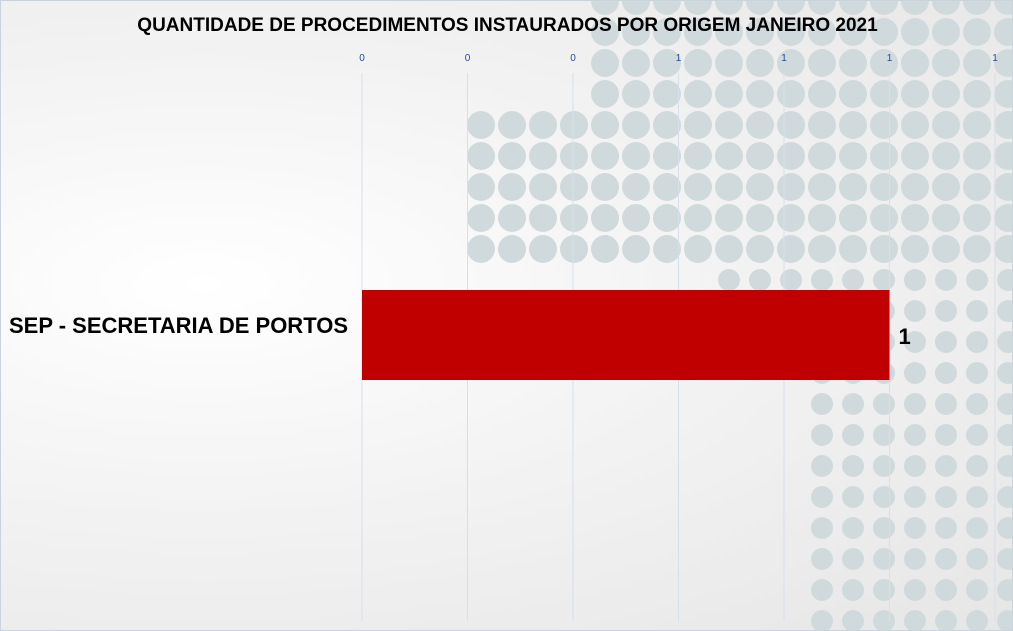 The height and width of the screenshot is (631, 1013). What do you see at coordinates (905, 336) in the screenshot?
I see `data-label: 1` at bounding box center [905, 336].